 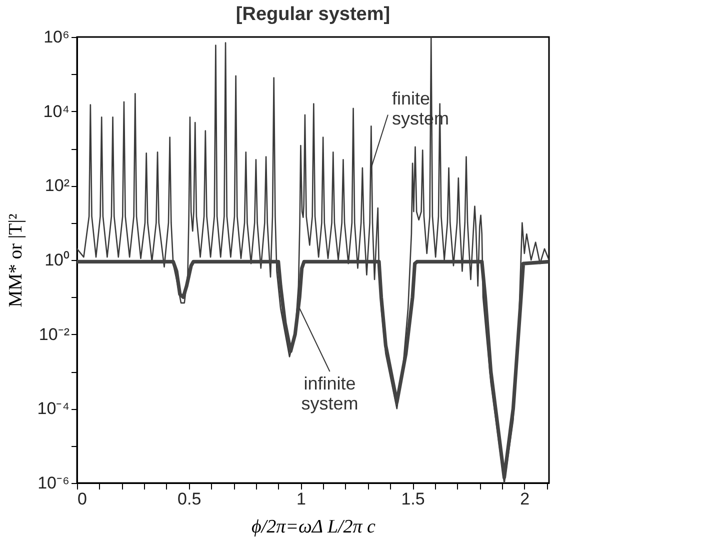 I want to click on x-tick-label: 1, so click(x=301, y=499).